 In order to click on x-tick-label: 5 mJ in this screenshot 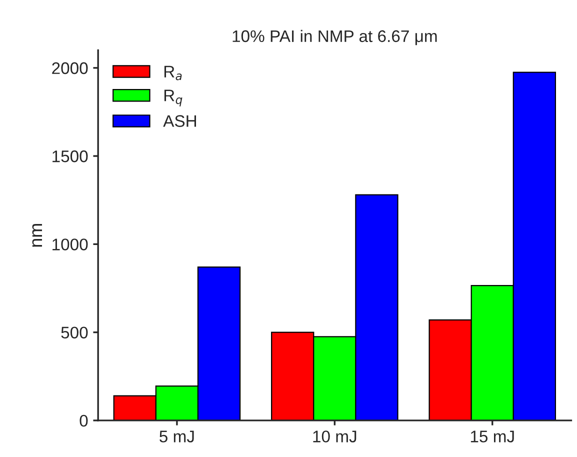, I will do `click(177, 436)`.